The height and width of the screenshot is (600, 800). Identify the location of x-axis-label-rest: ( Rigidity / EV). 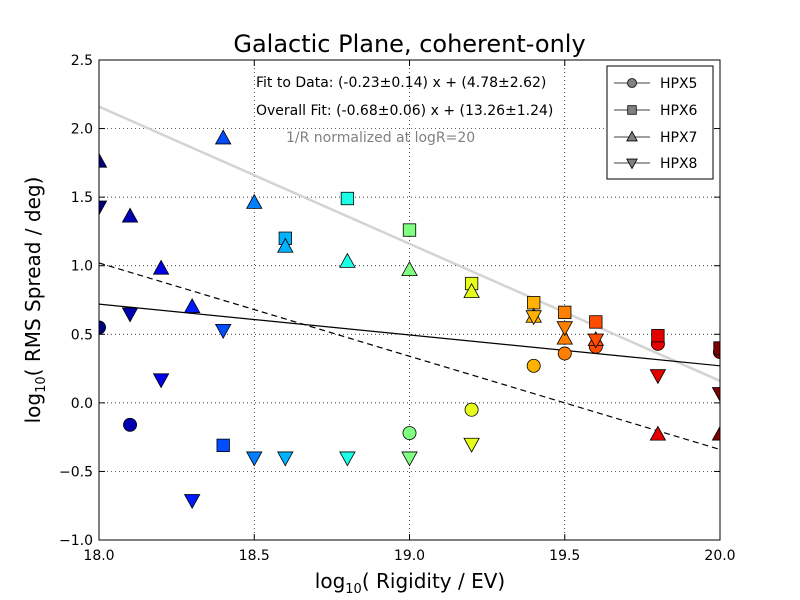
(433, 581).